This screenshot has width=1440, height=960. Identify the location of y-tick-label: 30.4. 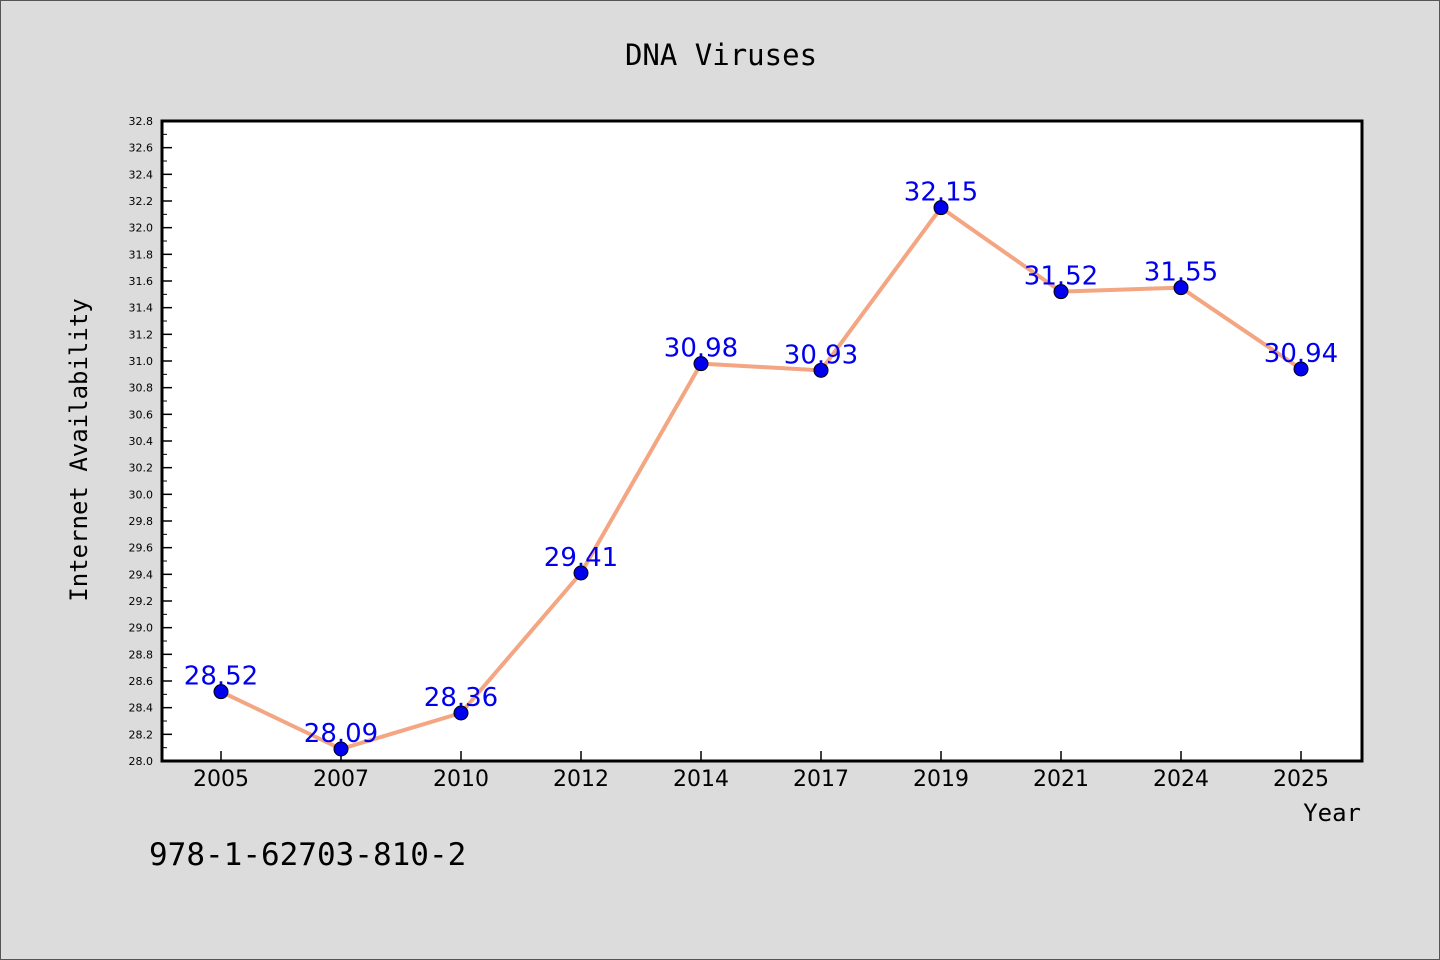
(141, 441).